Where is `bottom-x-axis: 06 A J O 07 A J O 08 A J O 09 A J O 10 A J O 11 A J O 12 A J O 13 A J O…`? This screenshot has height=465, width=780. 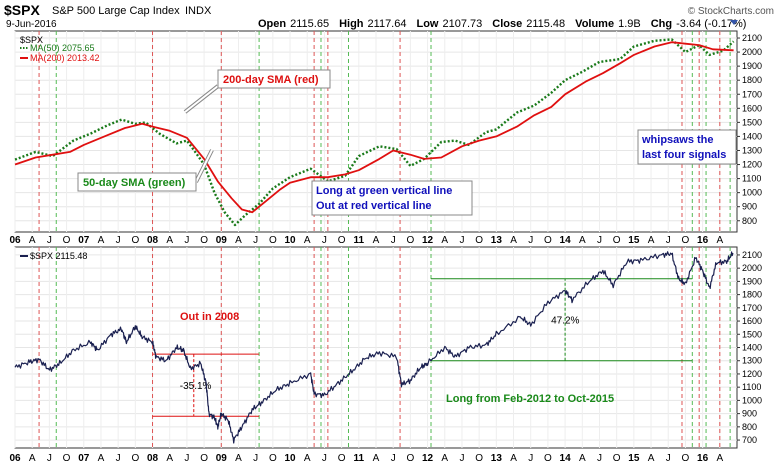 bottom-x-axis: 06 A J O 07 A J O 08 A J O 09 A J O 10 A J O 11 A J O 12 A J O 13 A J O… is located at coordinates (366, 458).